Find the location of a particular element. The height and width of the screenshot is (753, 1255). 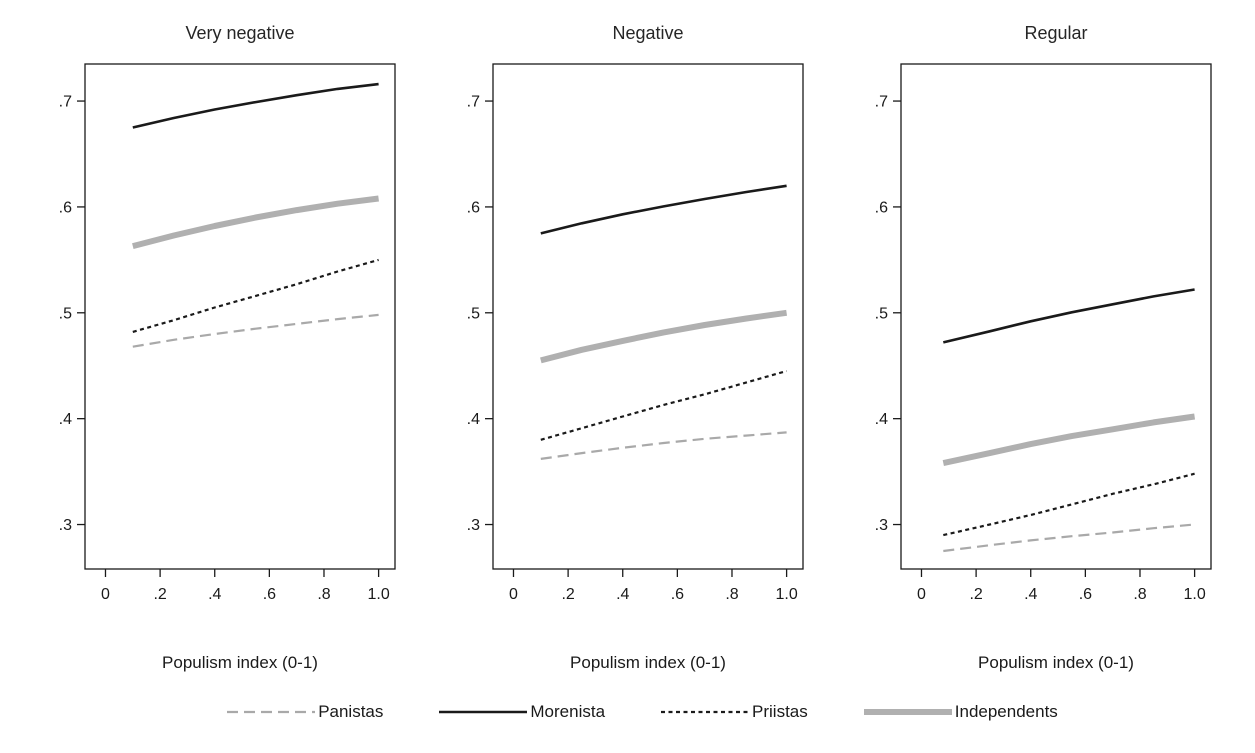

panel-title: Negative is located at coordinates (648, 33).